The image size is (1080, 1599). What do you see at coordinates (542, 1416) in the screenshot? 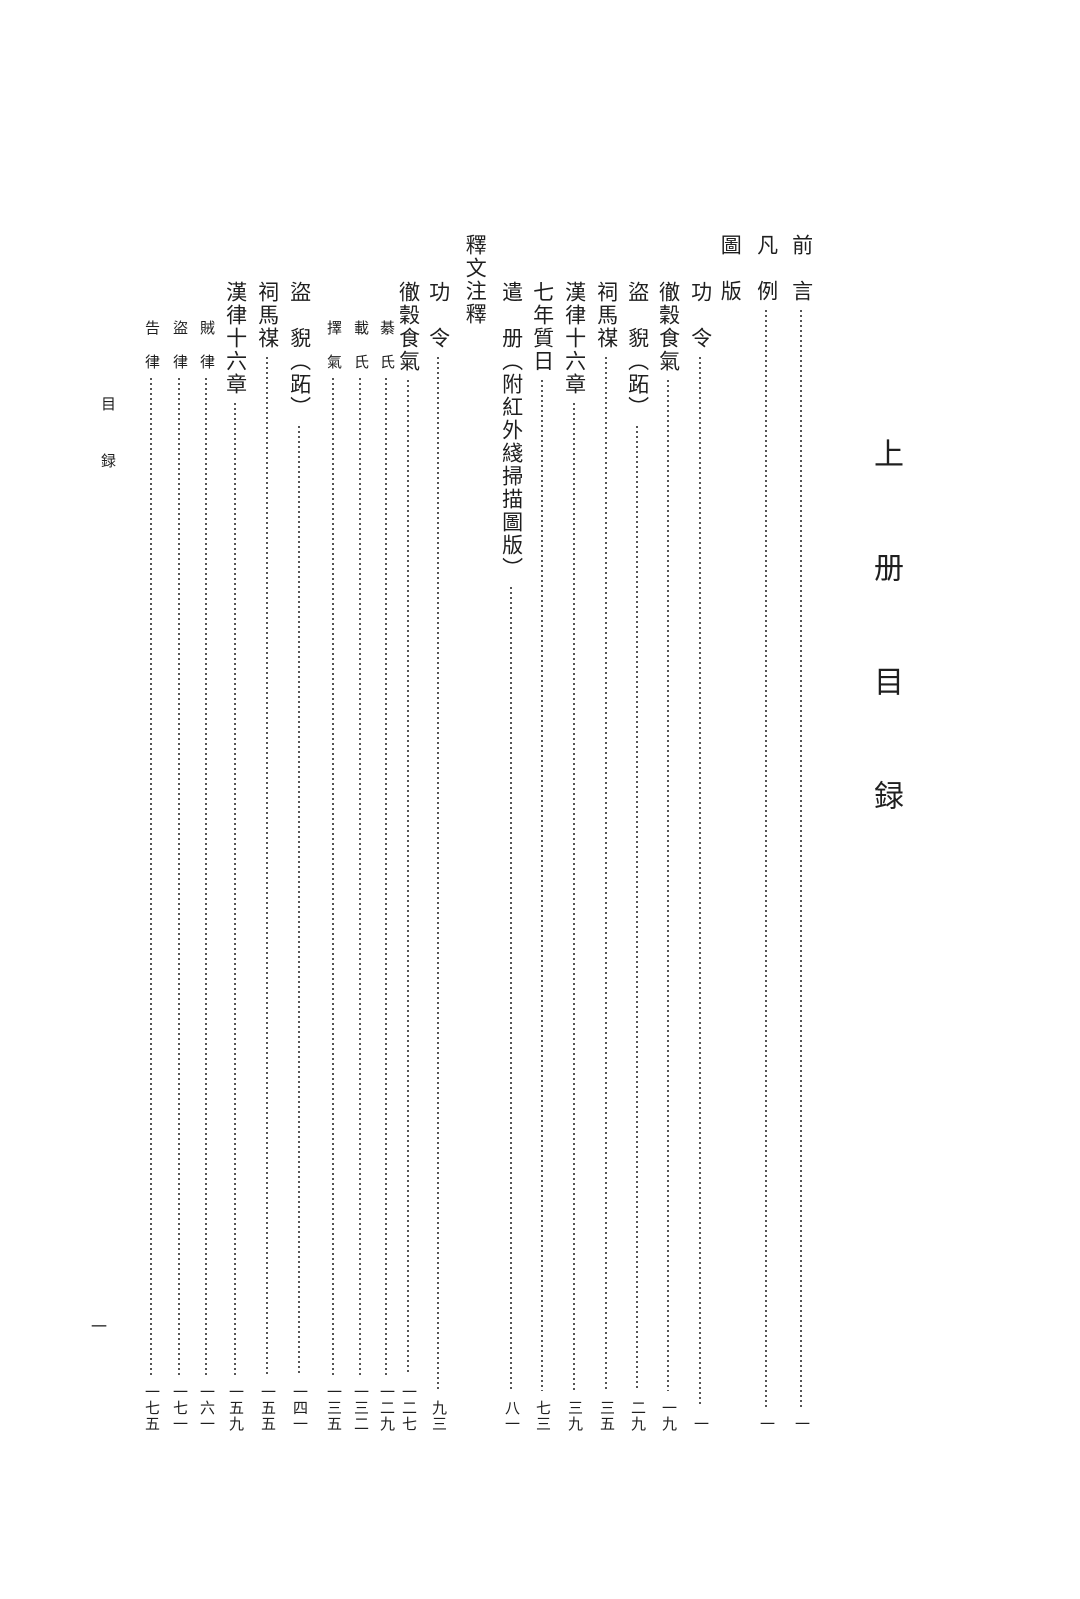
I see `entry-page-number: 七三` at bounding box center [542, 1416].